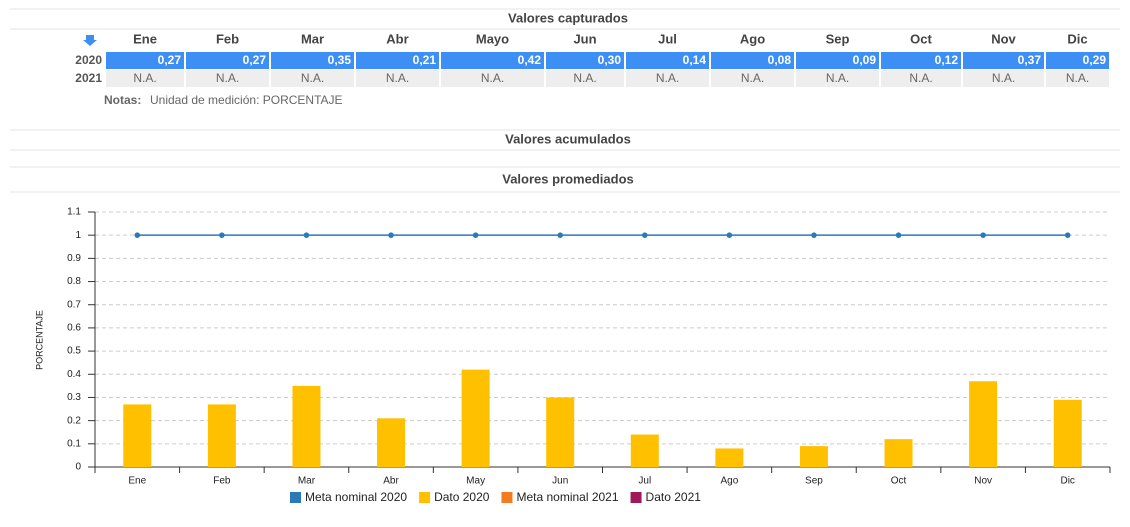 The width and height of the screenshot is (1130, 527). What do you see at coordinates (667, 38) in the screenshot?
I see `column-header: Jul` at bounding box center [667, 38].